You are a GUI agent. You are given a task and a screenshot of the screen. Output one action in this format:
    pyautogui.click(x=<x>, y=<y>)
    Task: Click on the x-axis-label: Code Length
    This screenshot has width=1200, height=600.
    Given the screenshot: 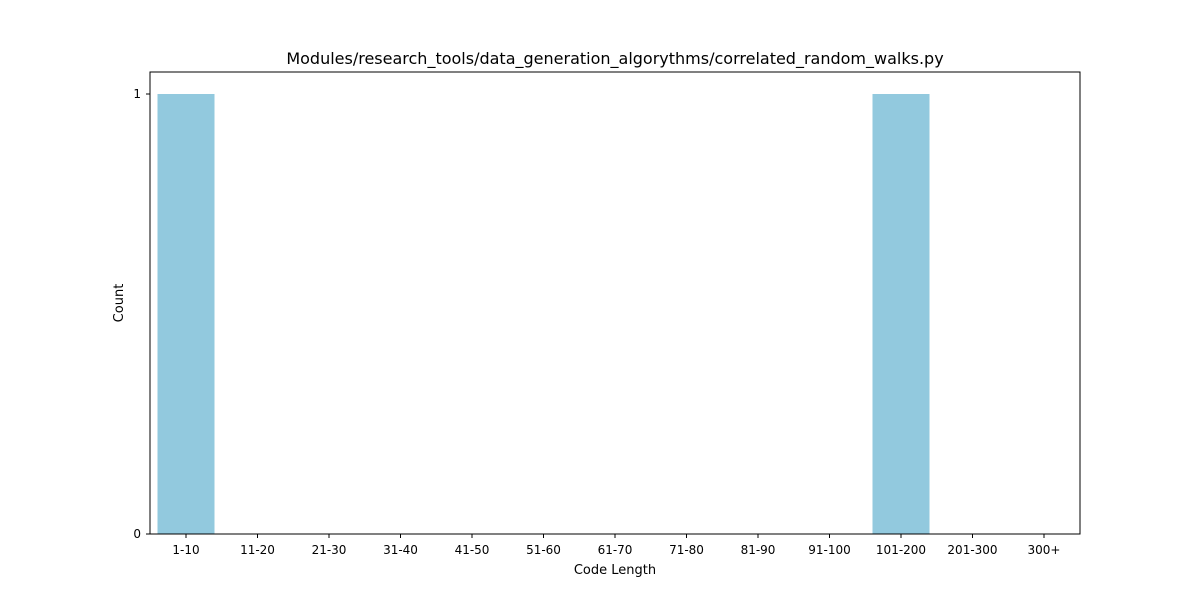 What is the action you would take?
    pyautogui.click(x=615, y=570)
    